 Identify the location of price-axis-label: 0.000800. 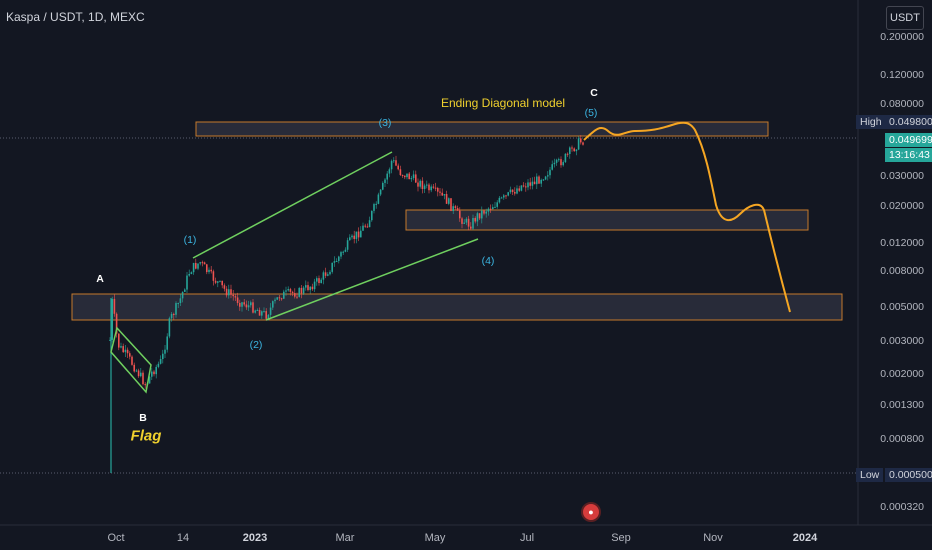
(902, 439).